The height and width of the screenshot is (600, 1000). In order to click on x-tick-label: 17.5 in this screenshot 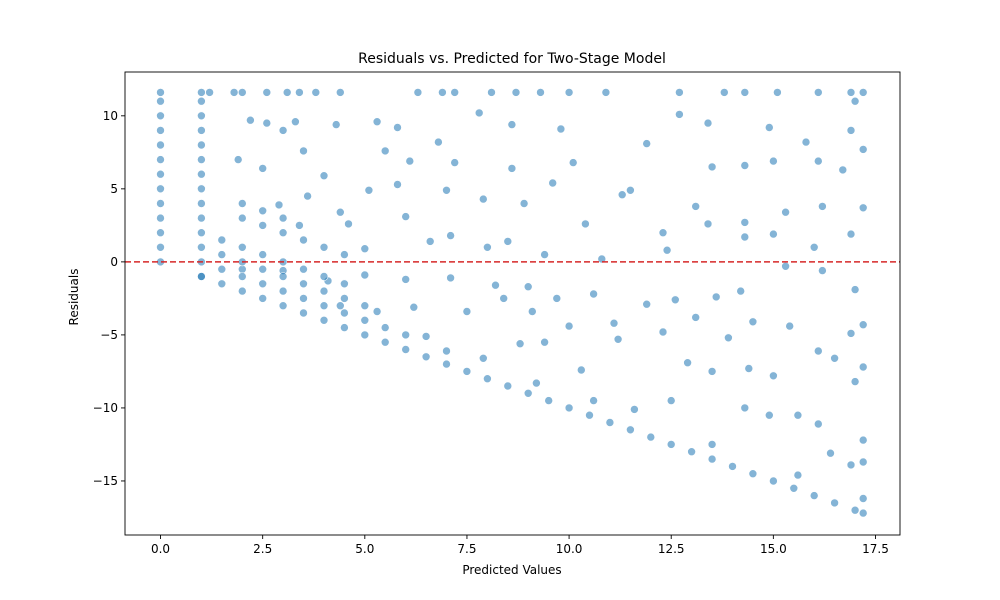, I will do `click(875, 549)`.